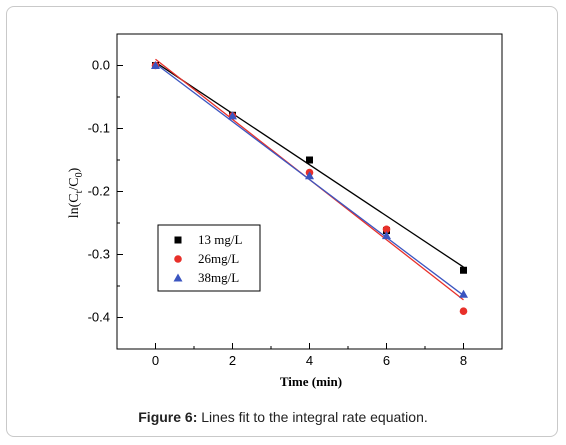 Image resolution: width=566 pixels, height=445 pixels. Describe the element at coordinates (99, 254) in the screenshot. I see `y-tick-label: -0.3` at that location.